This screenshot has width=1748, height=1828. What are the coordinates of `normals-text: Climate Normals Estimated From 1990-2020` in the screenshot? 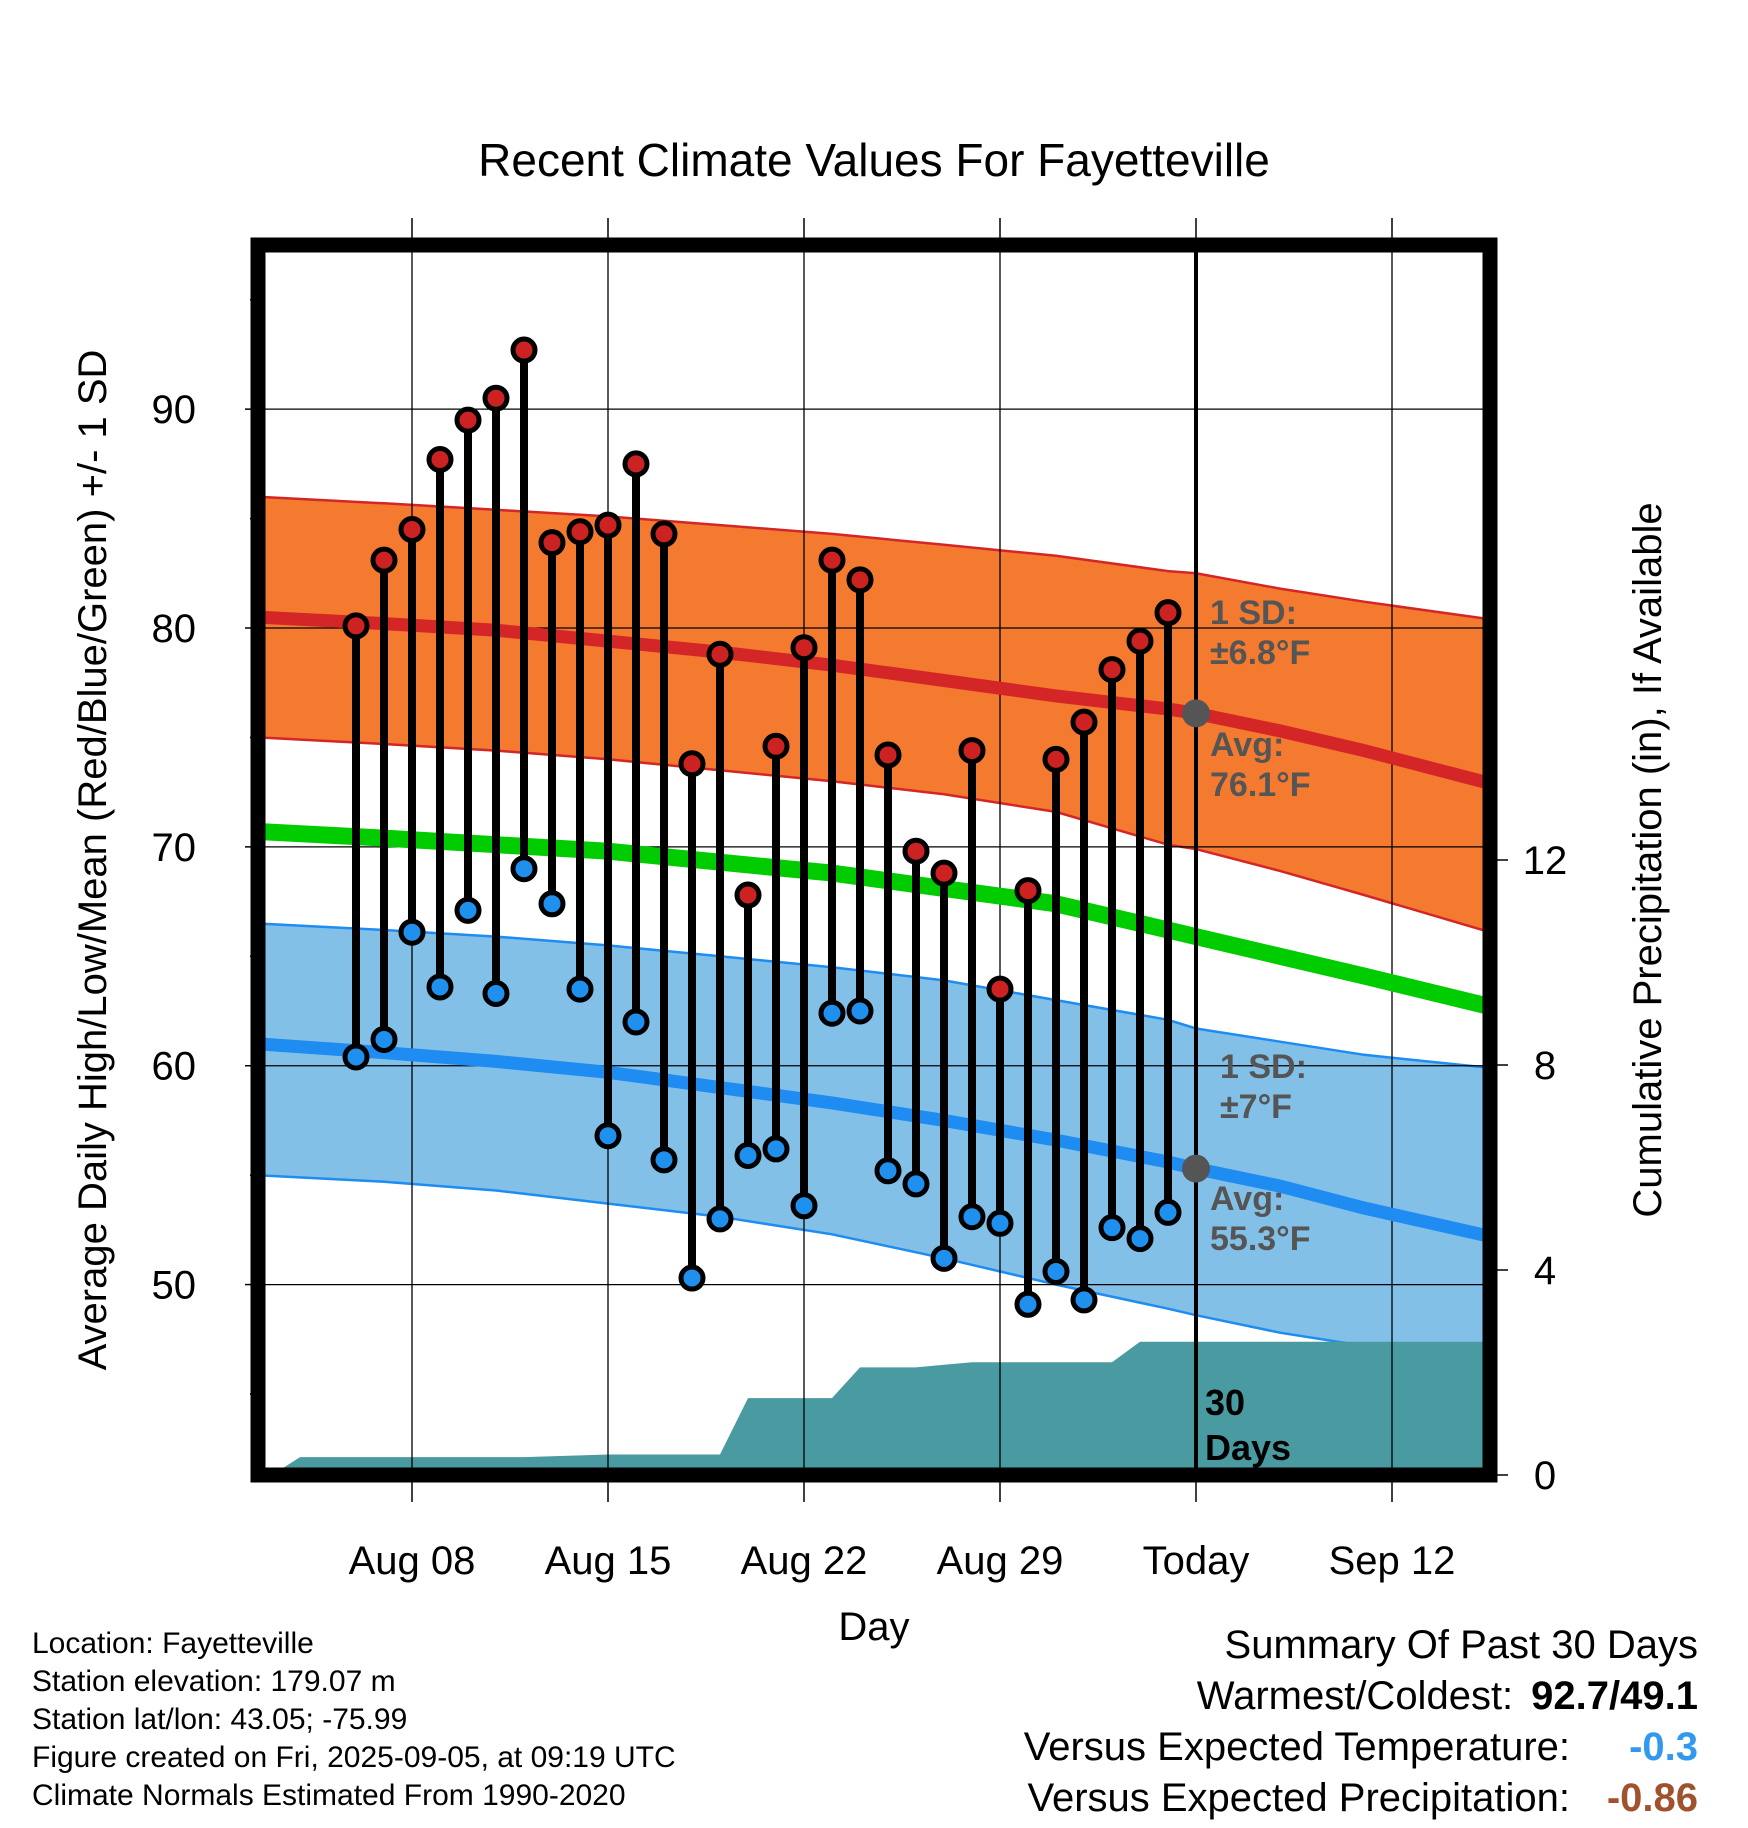 It's located at (329, 1795).